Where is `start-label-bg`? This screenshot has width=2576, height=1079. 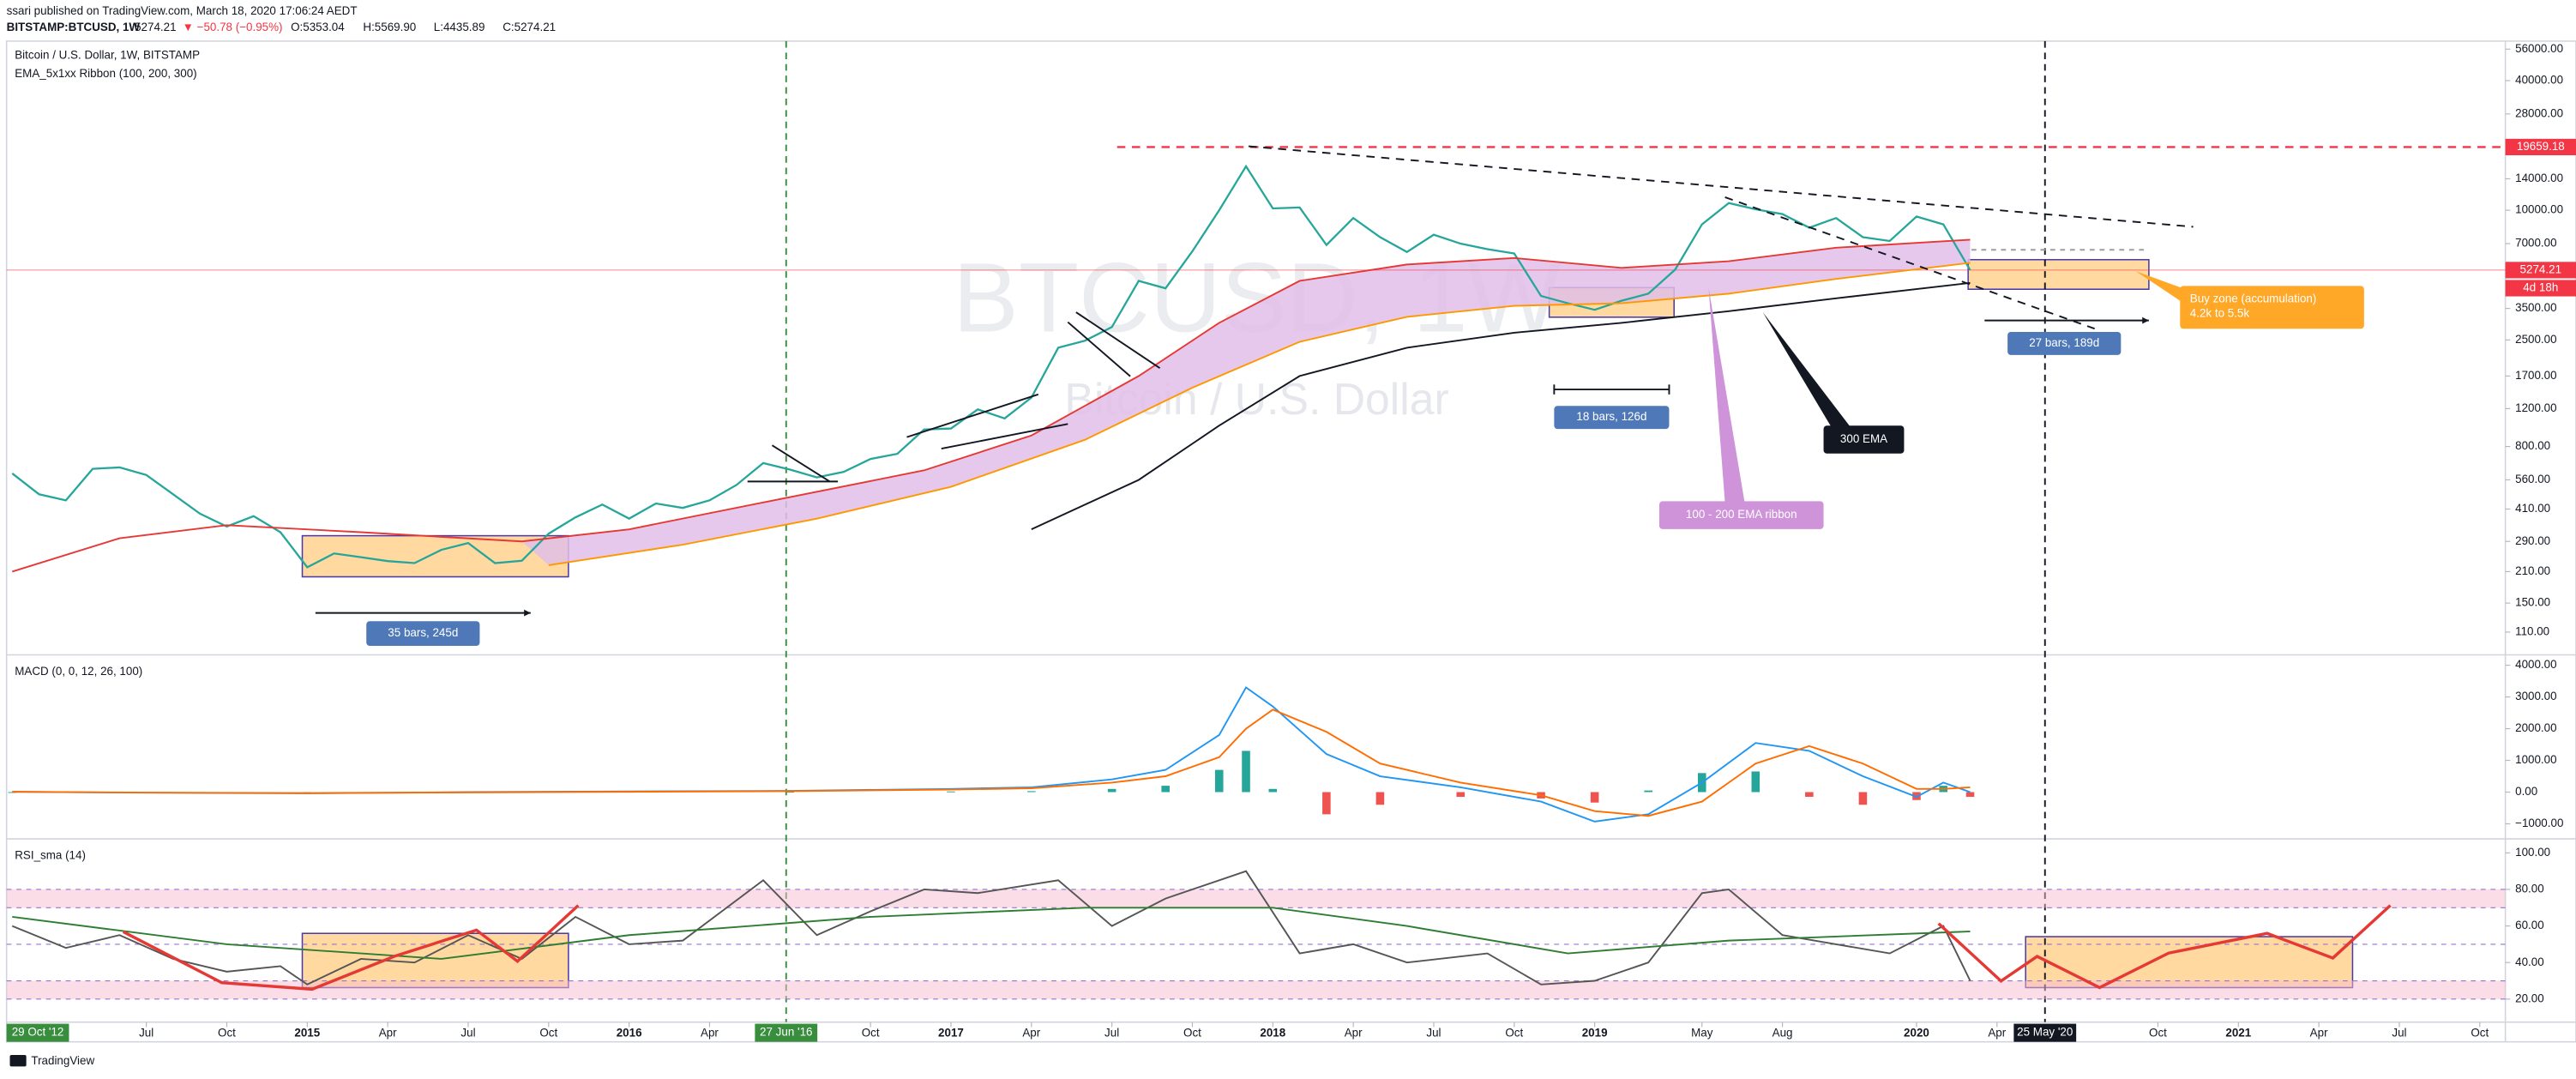
start-label-bg is located at coordinates (37, 1032).